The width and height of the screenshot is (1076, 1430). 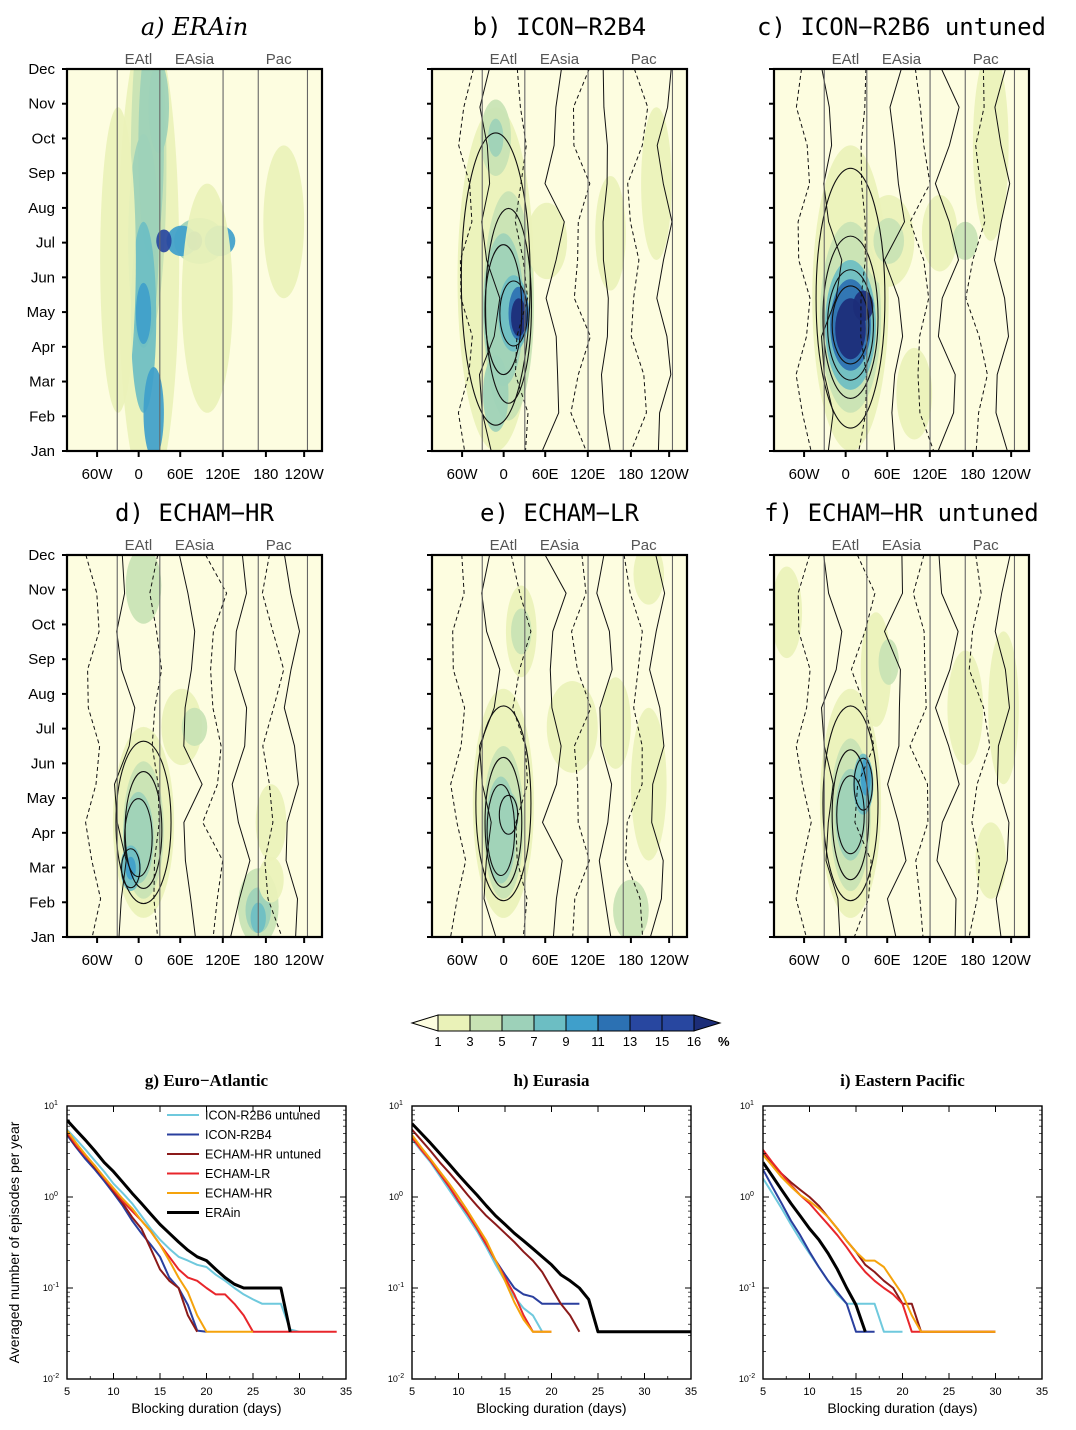 What do you see at coordinates (908, 1080) in the screenshot?
I see `chart-title-text: Eastern Pacific` at bounding box center [908, 1080].